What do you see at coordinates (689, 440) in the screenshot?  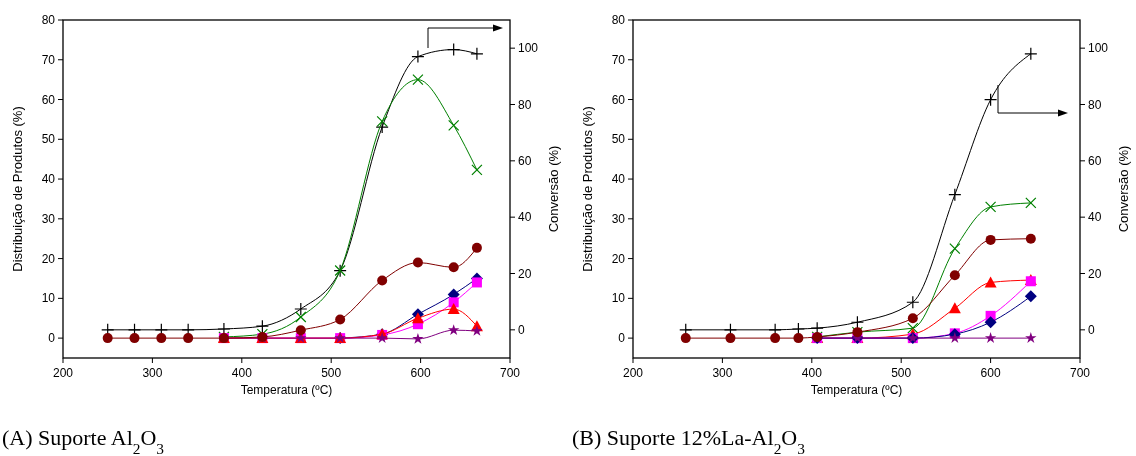 I see `text: (B) Suporte 12%La-Al$_{2}$O$_{3}$` at bounding box center [689, 440].